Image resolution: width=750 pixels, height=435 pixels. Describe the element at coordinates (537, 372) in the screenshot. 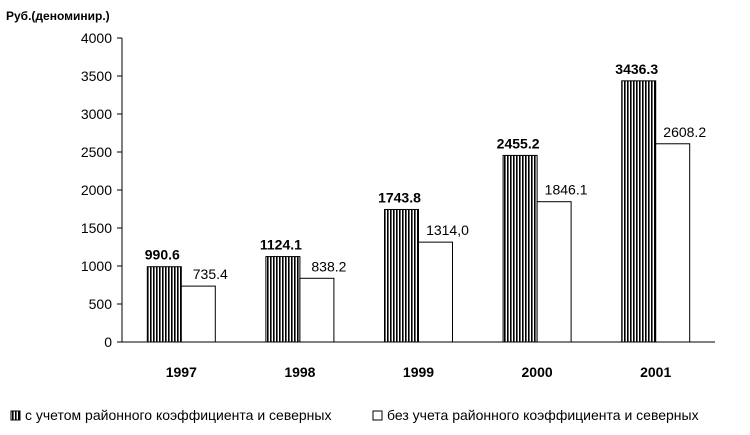

I see `x-category-label: 2000` at that location.